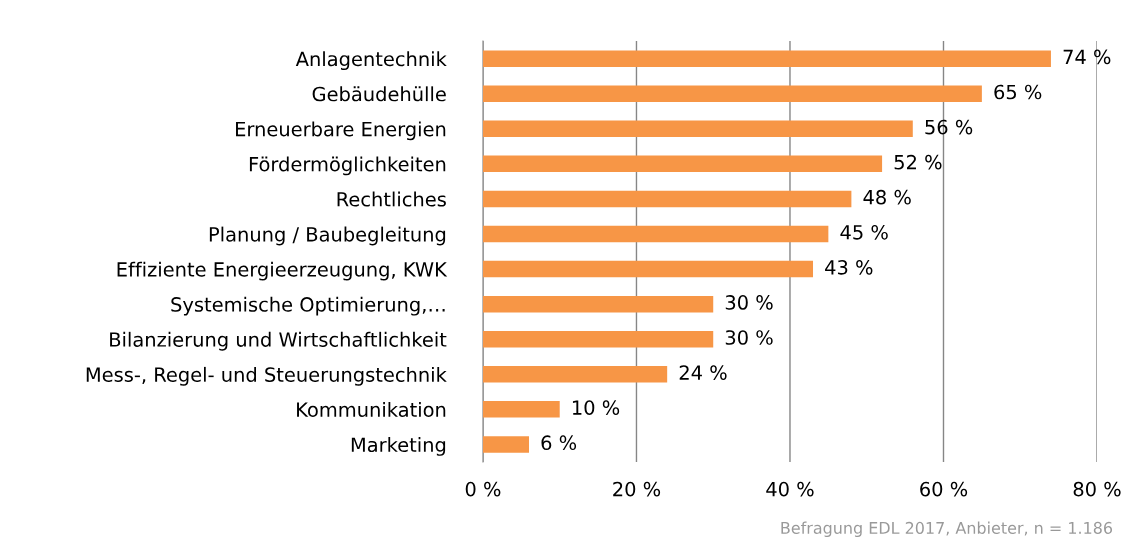  Describe the element at coordinates (944, 489) in the screenshot. I see `x-tick-label: 60 %` at that location.